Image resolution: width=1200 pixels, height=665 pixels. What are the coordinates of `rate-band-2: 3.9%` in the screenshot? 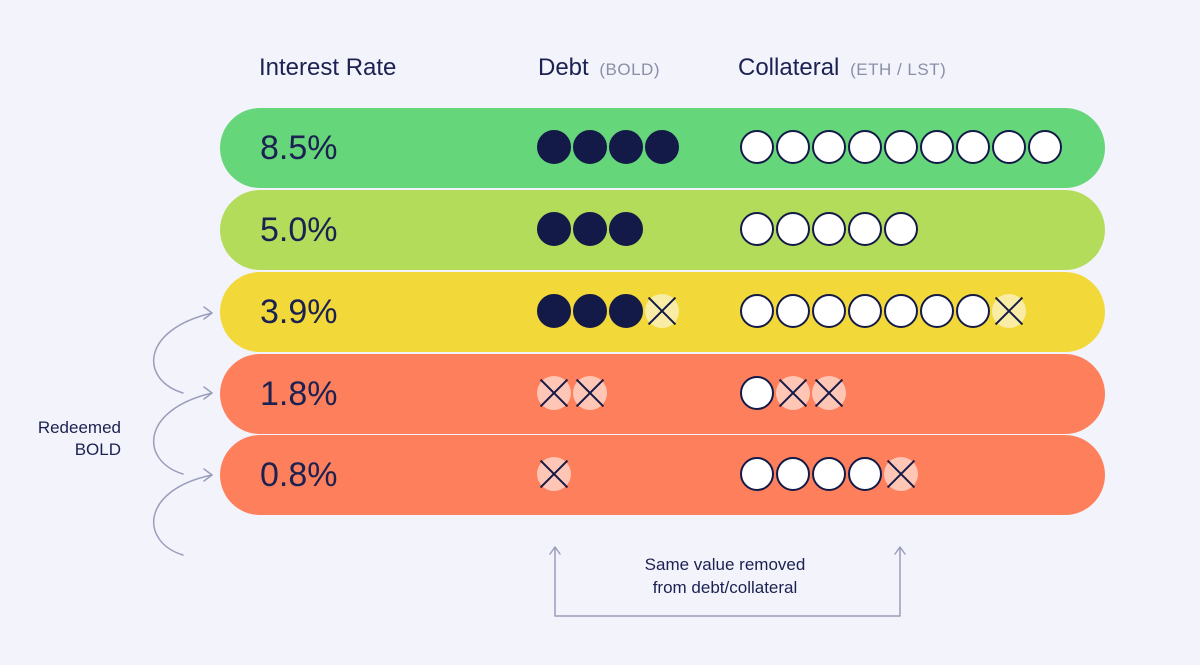 It's located at (662, 312).